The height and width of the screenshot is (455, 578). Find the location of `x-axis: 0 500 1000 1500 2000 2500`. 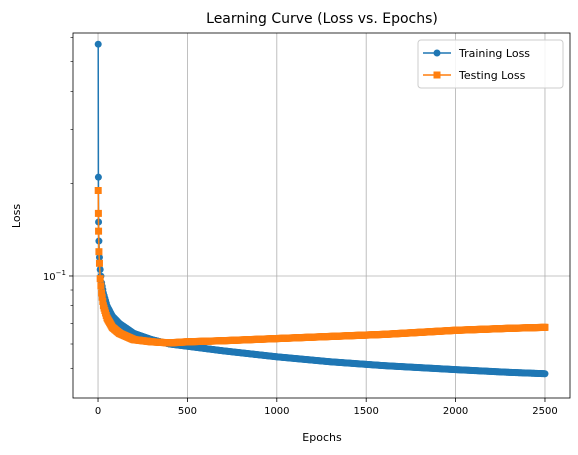

x-axis: 0 500 1000 1500 2000 2500 is located at coordinates (326, 407).